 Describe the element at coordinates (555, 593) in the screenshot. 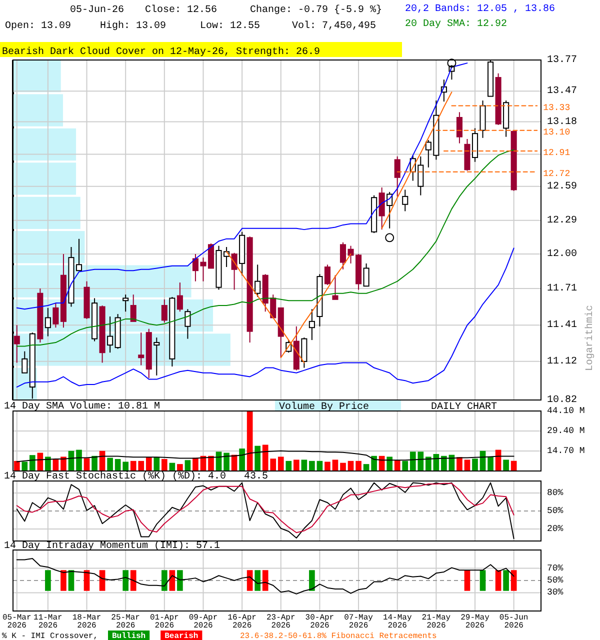

I see `y-tick-label: 30%` at that location.